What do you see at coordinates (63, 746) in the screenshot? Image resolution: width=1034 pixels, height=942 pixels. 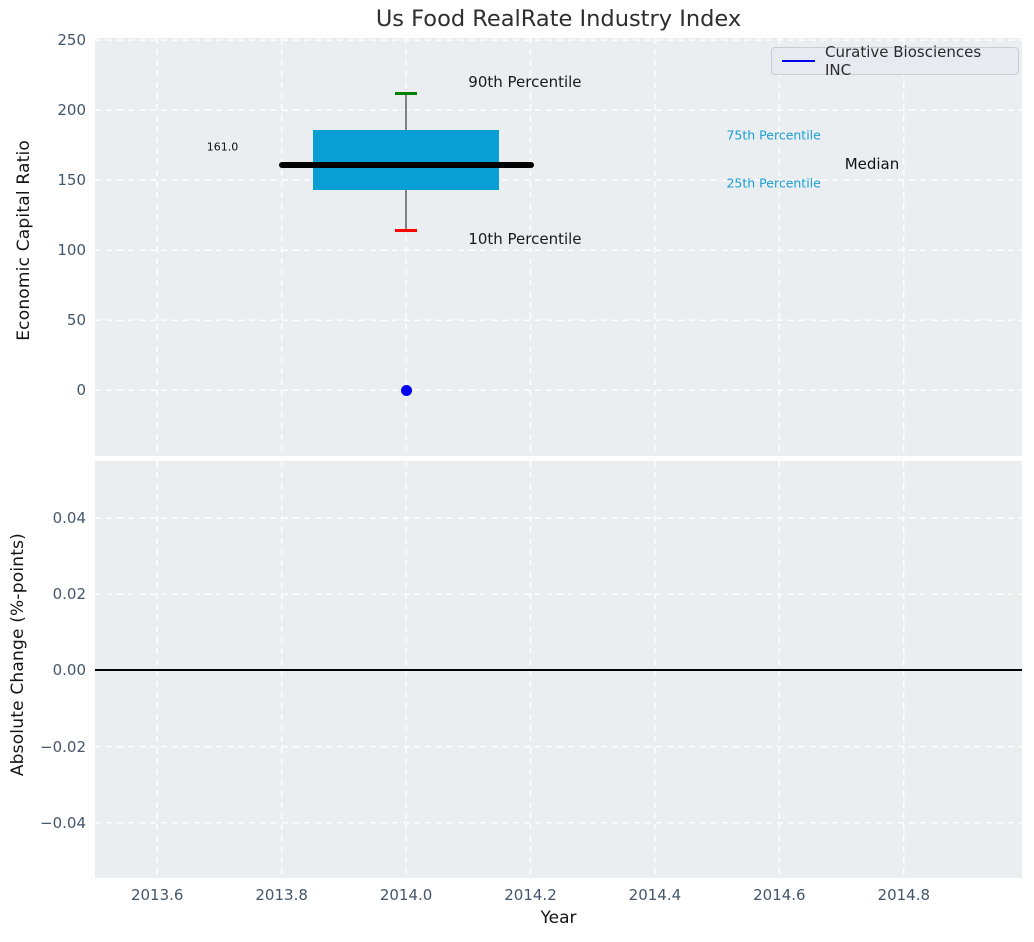 I see `bottom-y-tick-label: −0.02` at bounding box center [63, 746].